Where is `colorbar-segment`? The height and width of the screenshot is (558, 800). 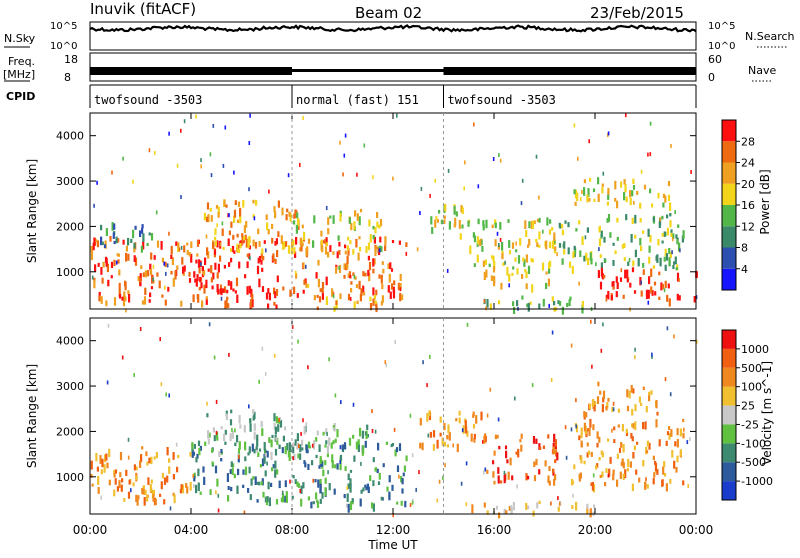 colorbar-segment is located at coordinates (729, 279).